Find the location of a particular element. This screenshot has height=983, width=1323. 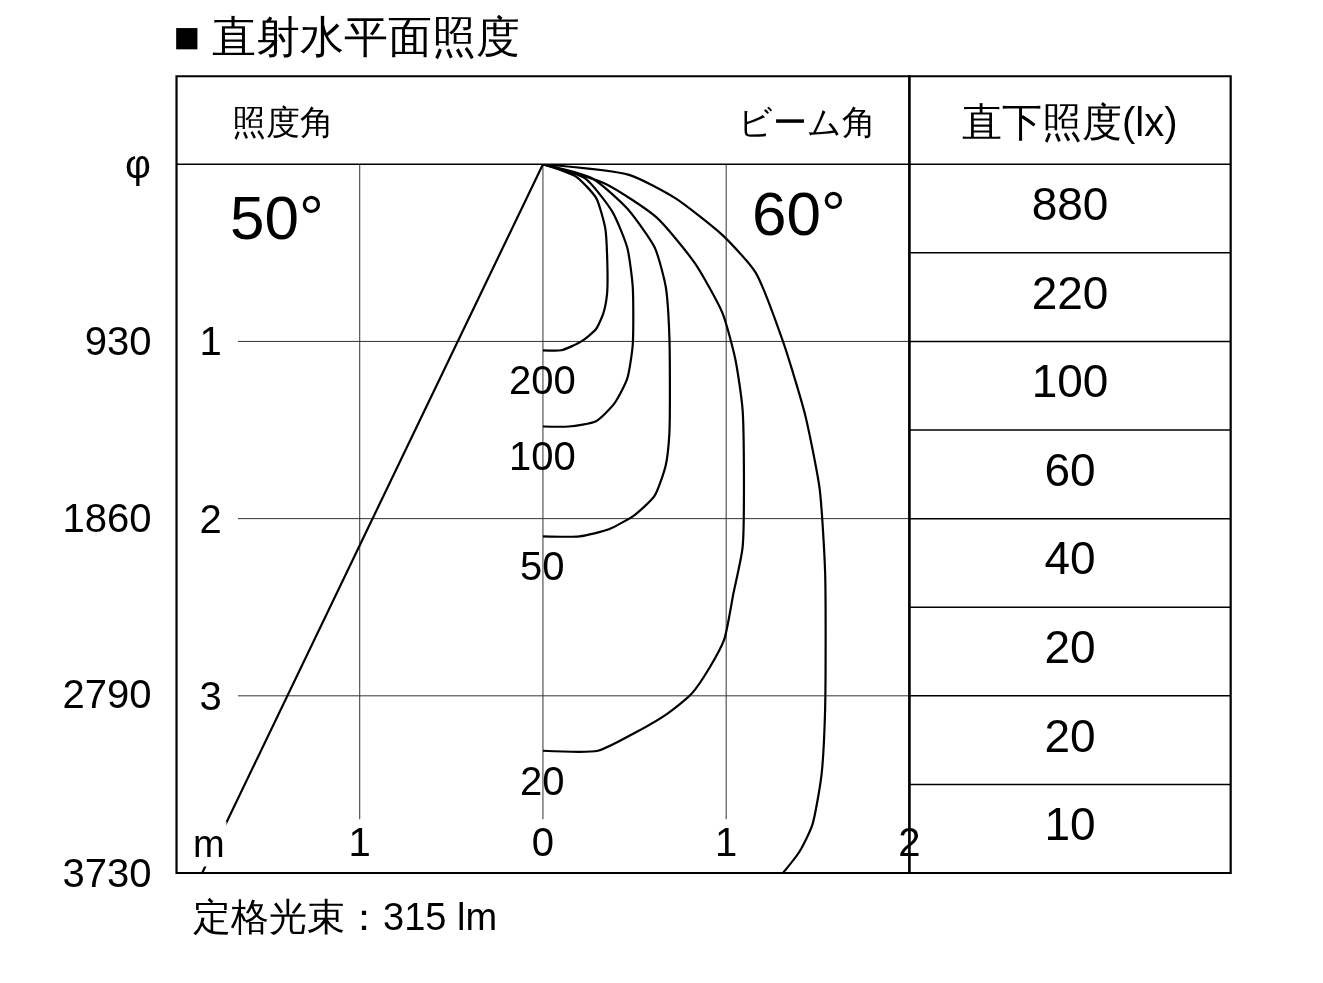

y-tick-label: 1 is located at coordinates (210, 341).